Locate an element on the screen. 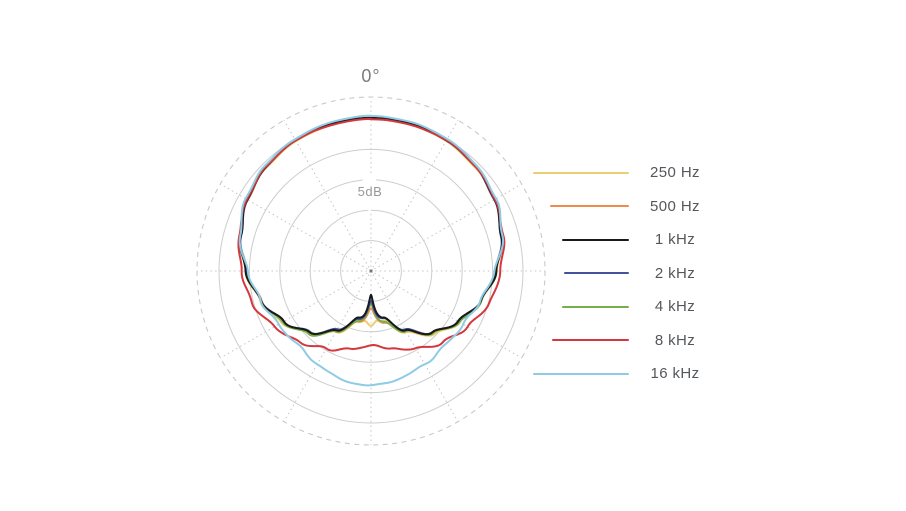 This screenshot has height=511, width=906. legend-item-2-khz: 2 kHz is located at coordinates (620, 274).